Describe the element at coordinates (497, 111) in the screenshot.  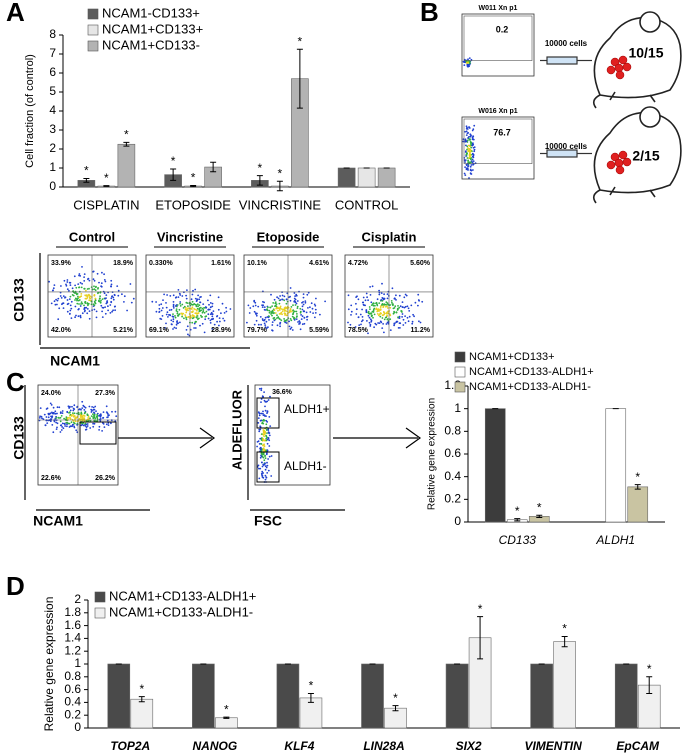
I see `sample-label: W016 Xn p1` at that location.